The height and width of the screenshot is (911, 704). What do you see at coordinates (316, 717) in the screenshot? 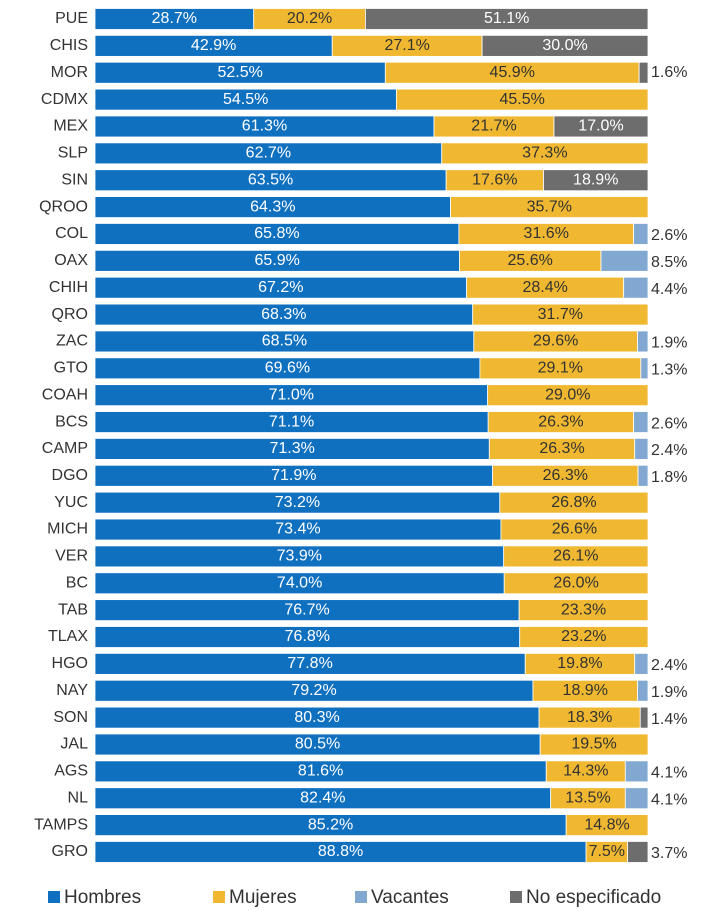
I see `data-label: 80.3%` at bounding box center [316, 717].